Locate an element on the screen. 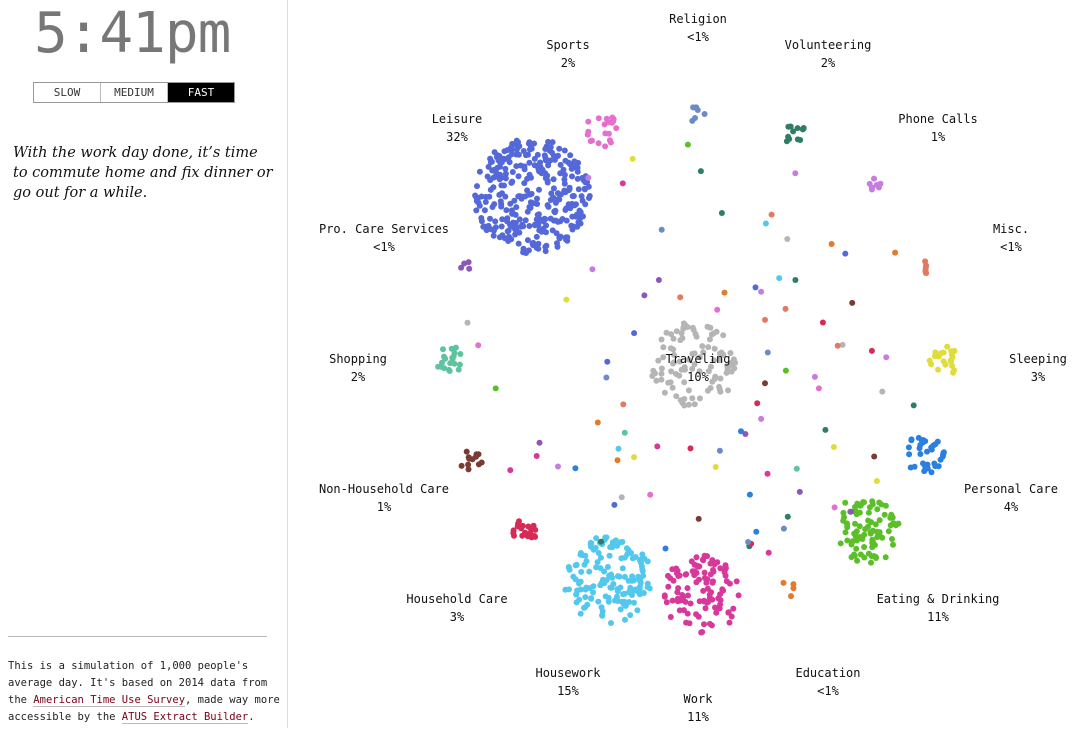 This screenshot has height=736, width=1088. dot-cluster-misc is located at coordinates (926, 267).